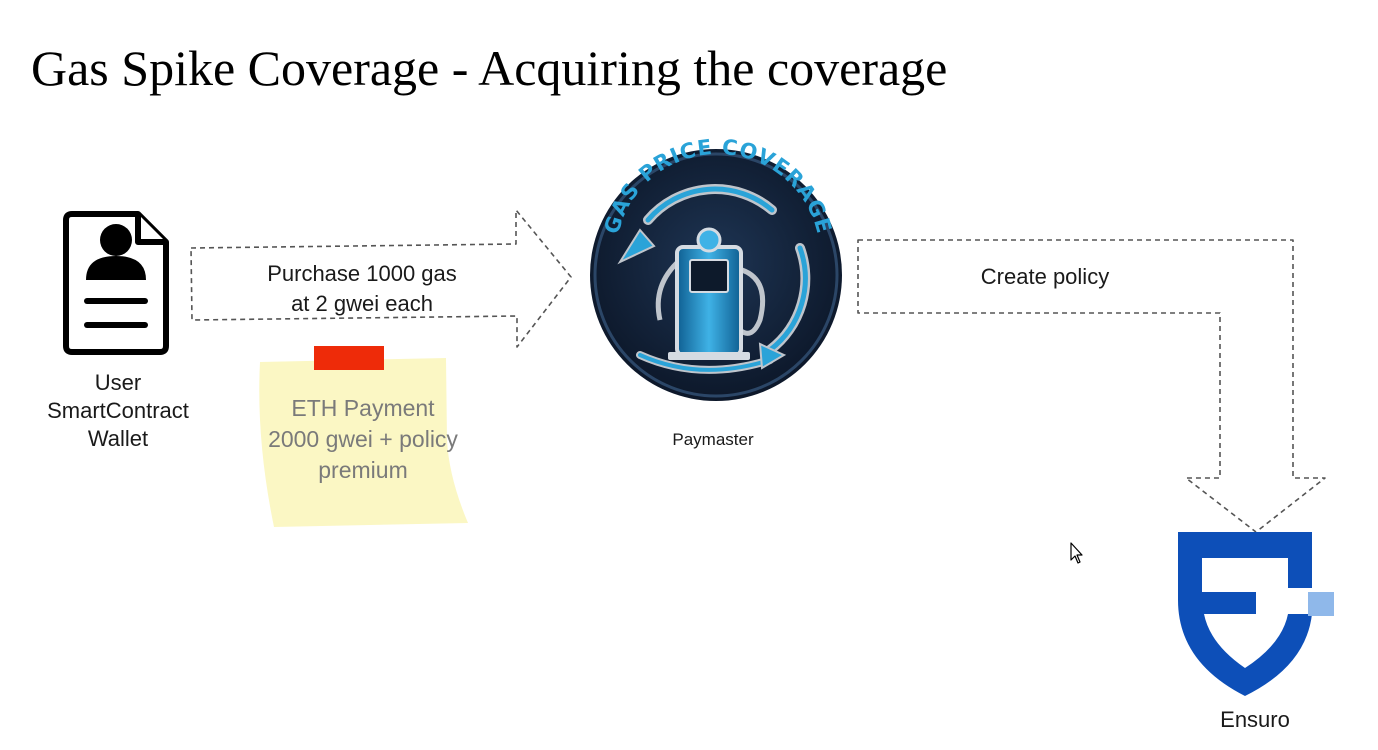 This screenshot has width=1378, height=750. I want to click on sticky-note-text: ETH Payment 2000 gwei + policy premium, so click(363, 439).